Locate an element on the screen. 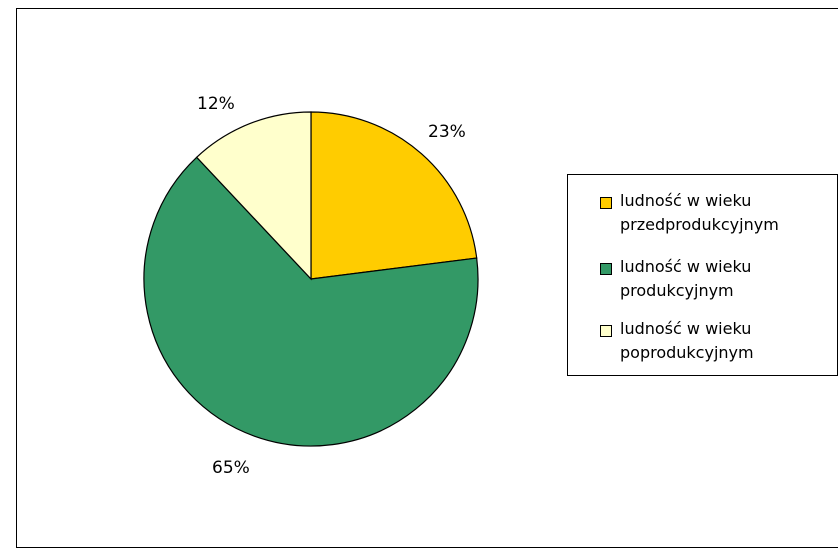 The image size is (838, 548). legend-label-przedprodukcyjny: ludność w wieku przedprodukcyjnym is located at coordinates (725, 213).